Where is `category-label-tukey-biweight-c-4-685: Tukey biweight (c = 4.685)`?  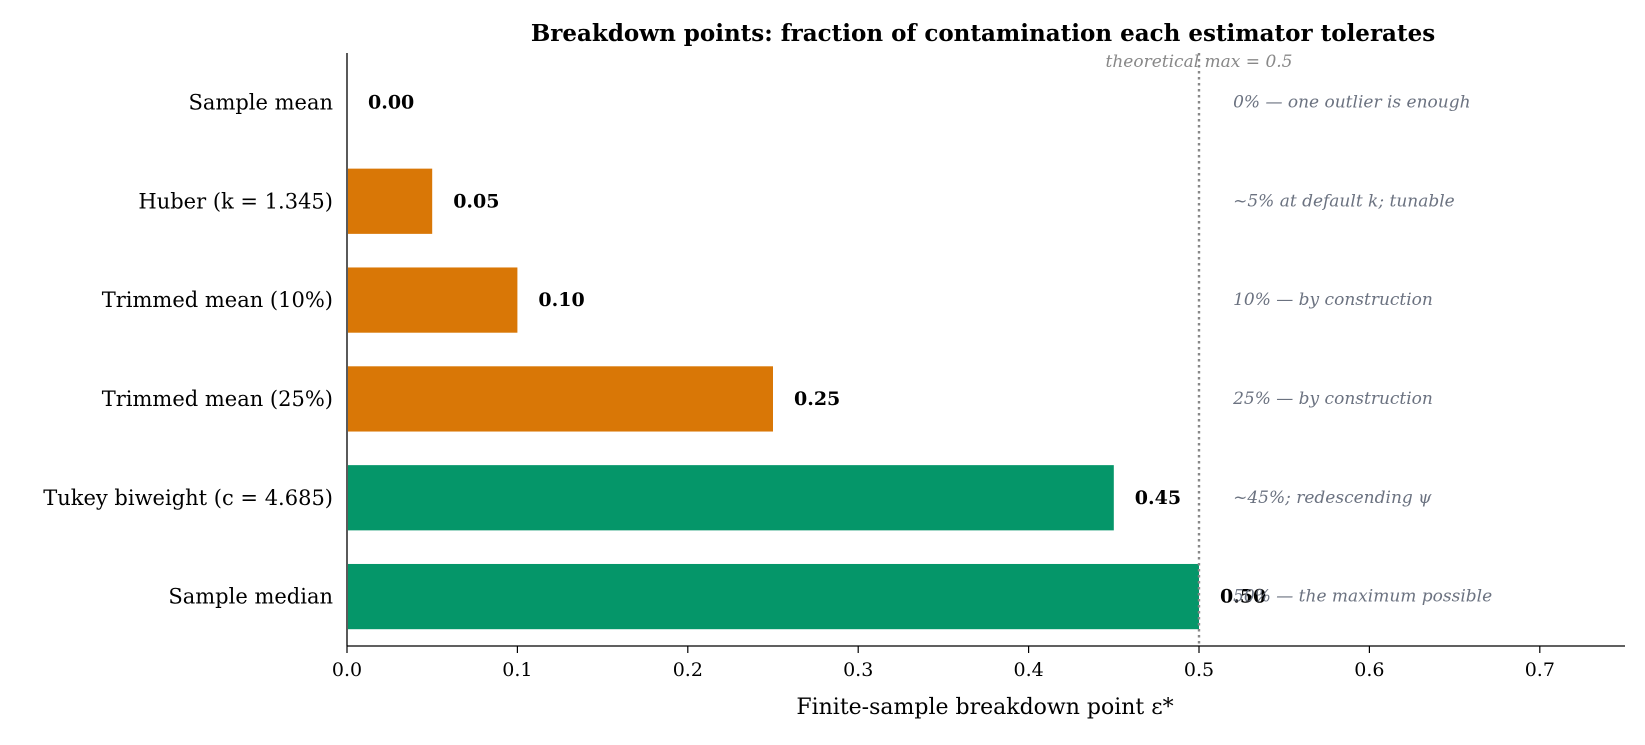 category-label-tukey-biweight-c-4-685: Tukey biweight (c = 4.685) is located at coordinates (188, 498).